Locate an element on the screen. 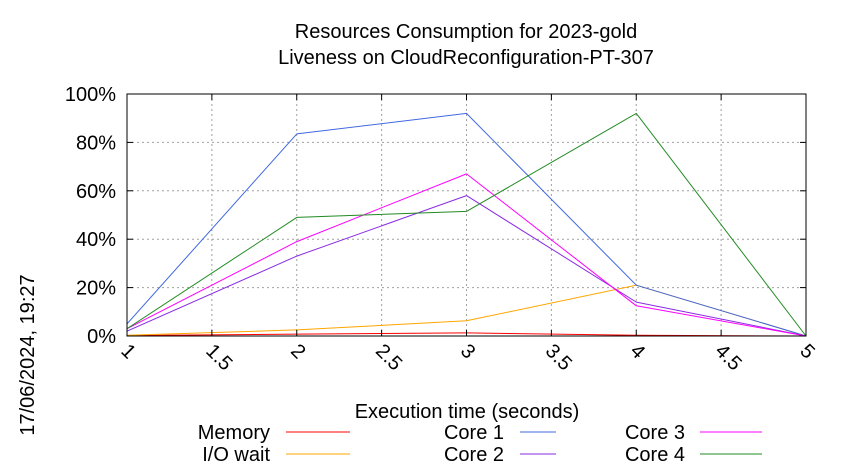 The height and width of the screenshot is (475, 850). x-tick-label: 1 is located at coordinates (127, 351).